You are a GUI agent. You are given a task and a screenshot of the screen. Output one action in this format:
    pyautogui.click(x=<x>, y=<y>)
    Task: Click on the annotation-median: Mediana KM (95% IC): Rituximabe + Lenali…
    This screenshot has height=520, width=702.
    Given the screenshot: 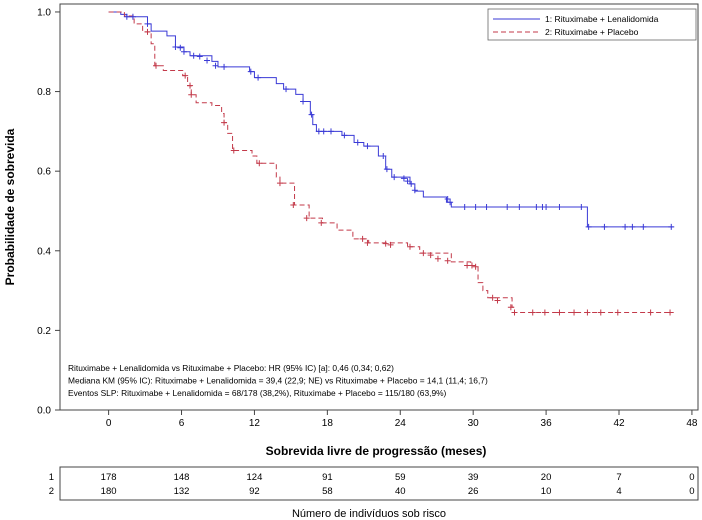 What is the action you would take?
    pyautogui.click(x=278, y=381)
    